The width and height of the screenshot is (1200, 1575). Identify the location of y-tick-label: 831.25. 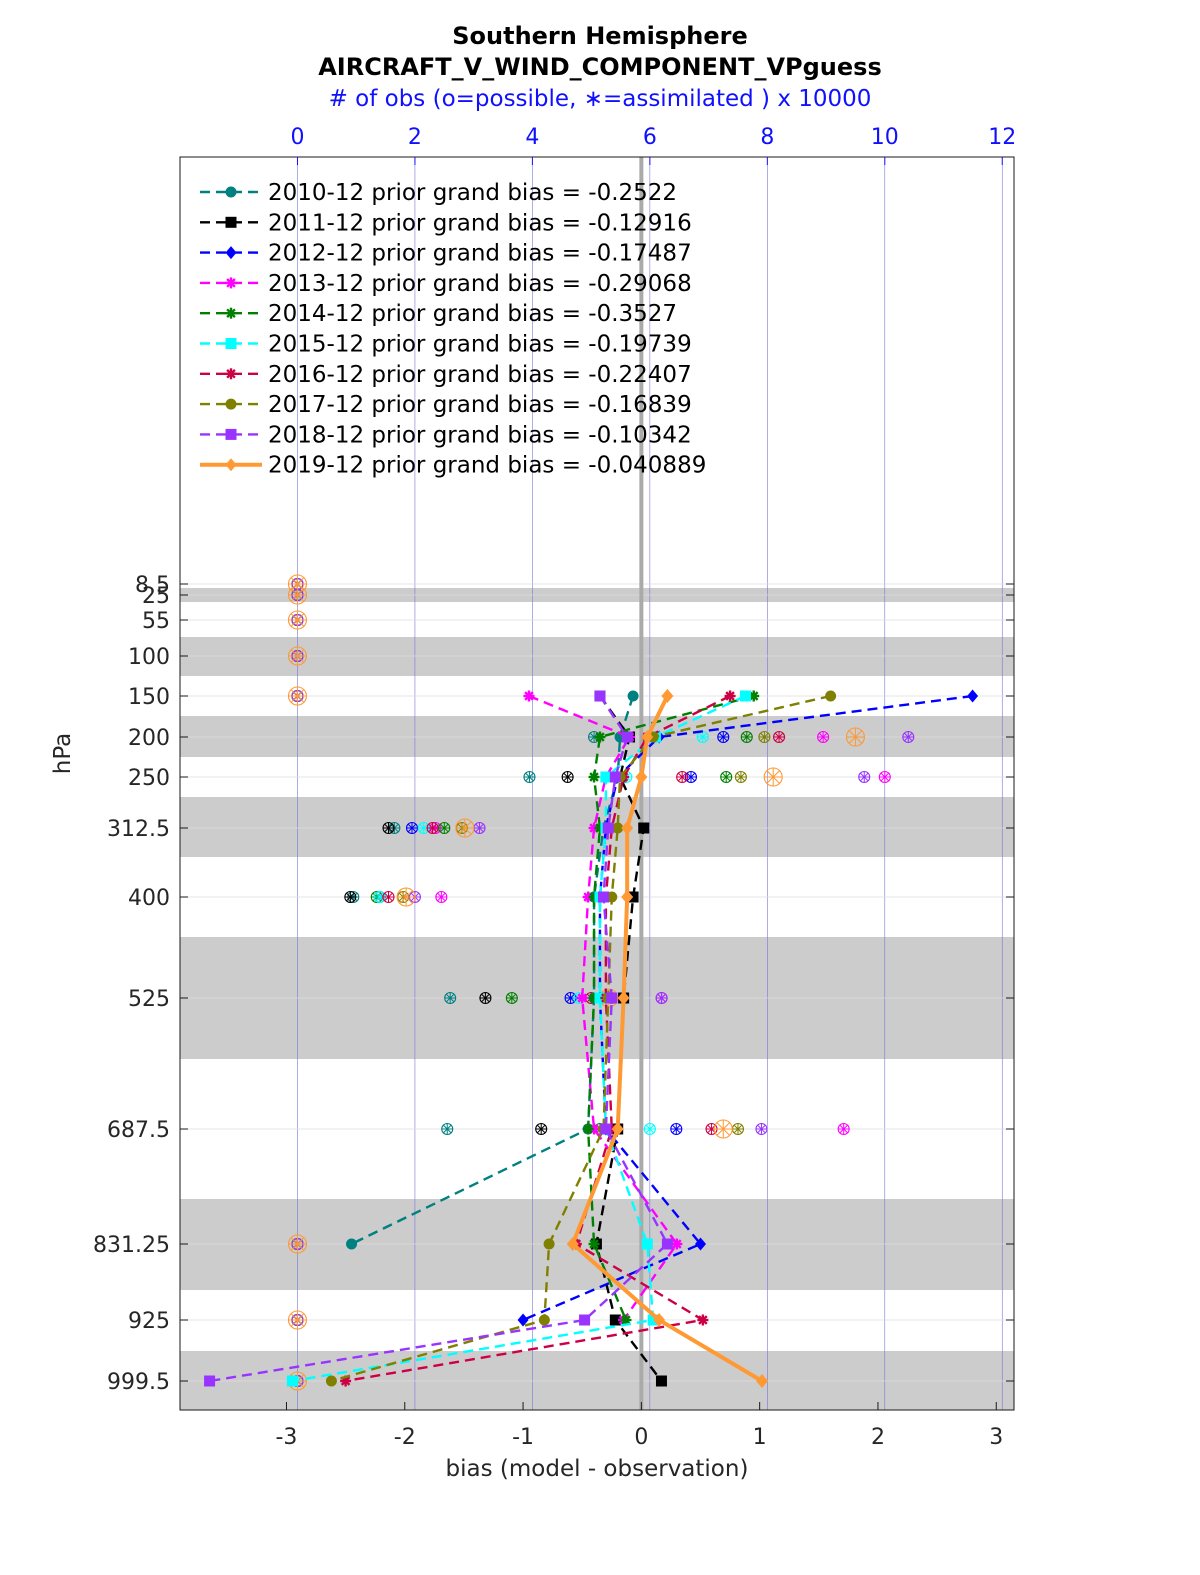
(131, 1245).